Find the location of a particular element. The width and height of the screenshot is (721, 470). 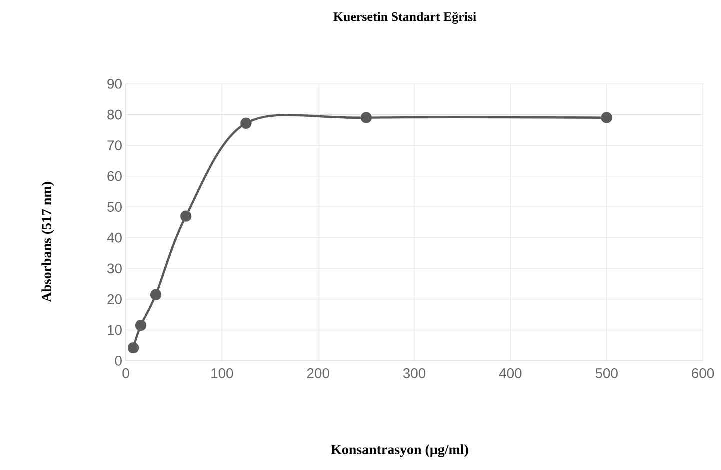

x-tick-label: 500 is located at coordinates (607, 373).